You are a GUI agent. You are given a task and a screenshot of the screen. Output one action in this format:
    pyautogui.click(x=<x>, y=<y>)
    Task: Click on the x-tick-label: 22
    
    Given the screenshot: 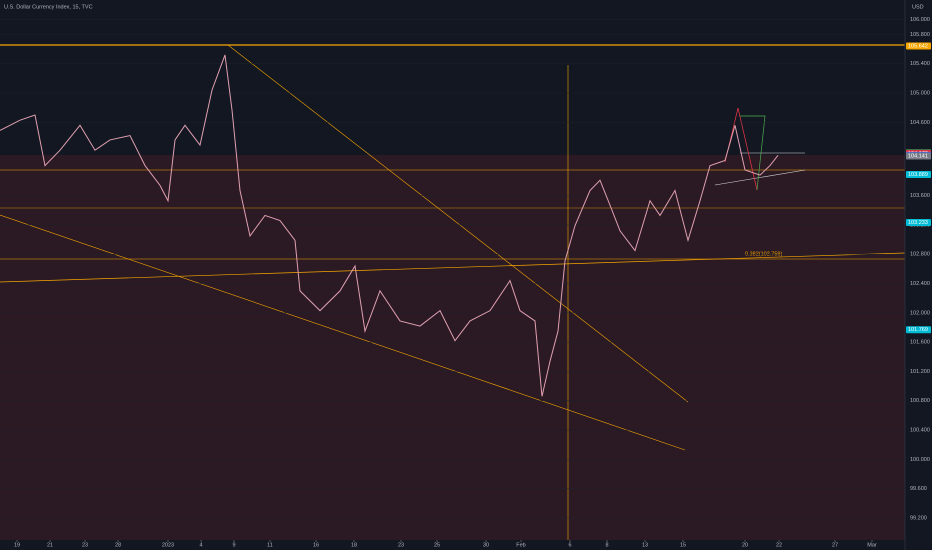 What is the action you would take?
    pyautogui.click(x=779, y=545)
    